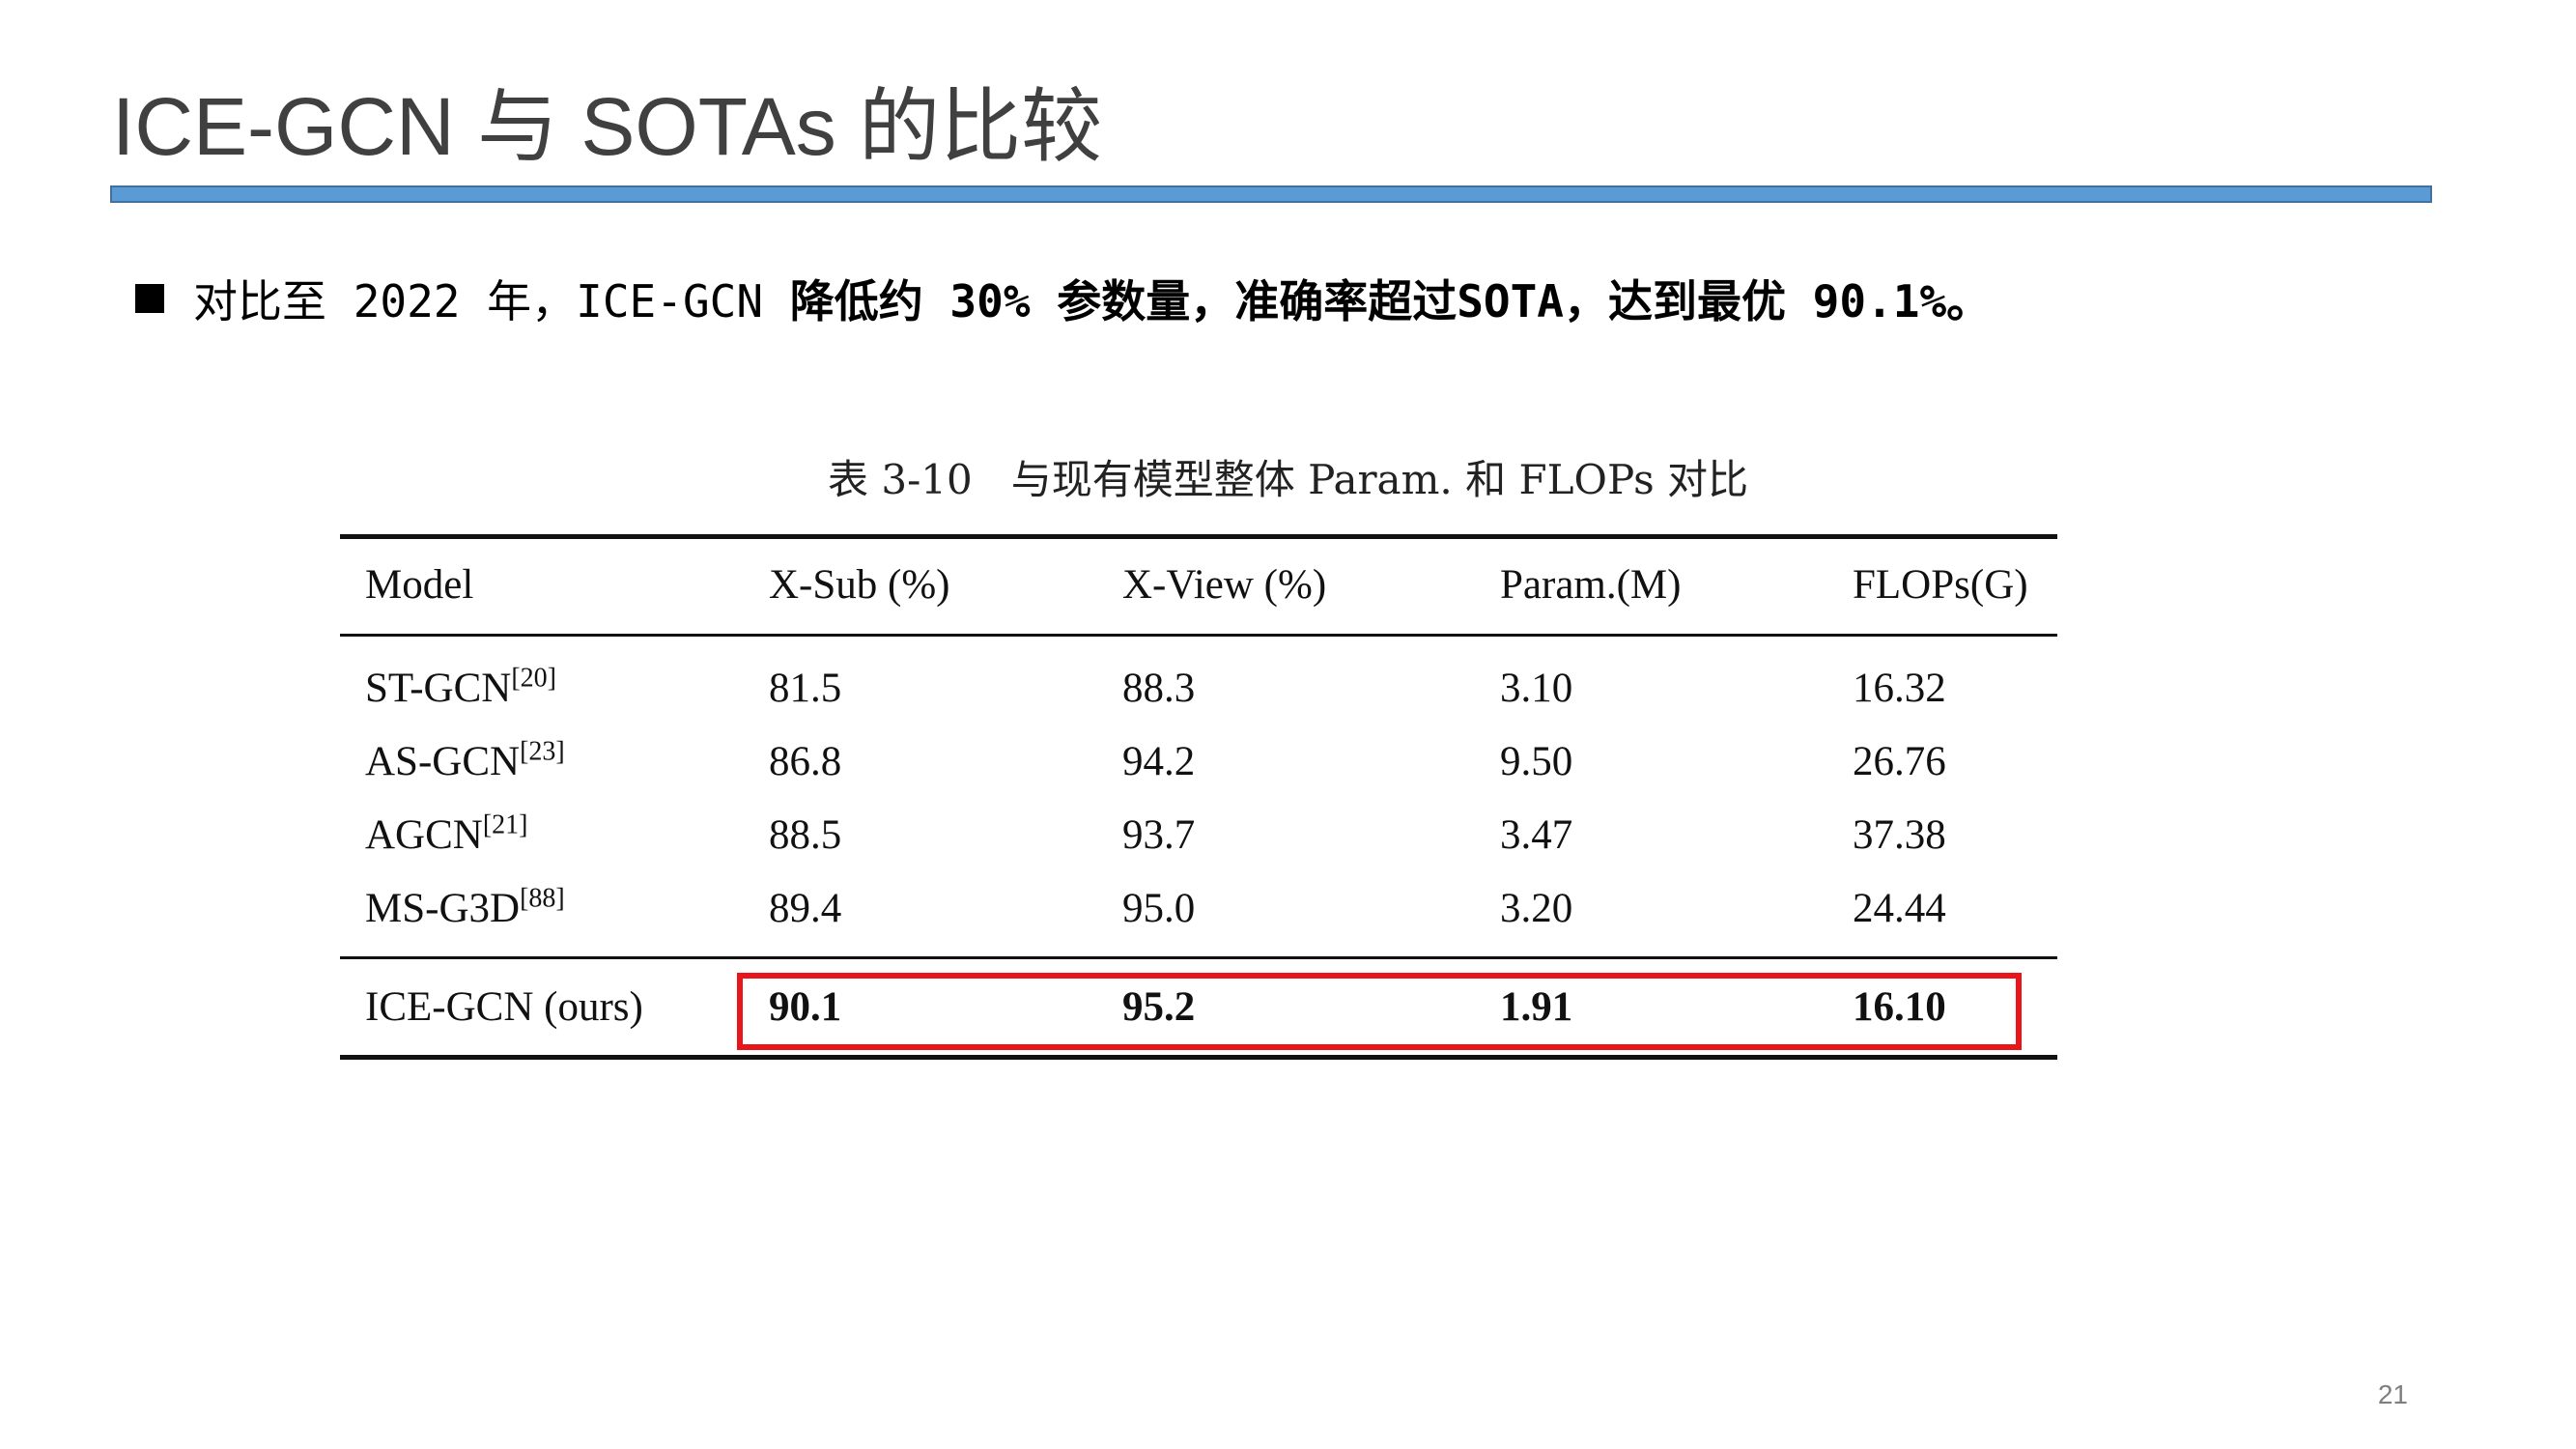  What do you see at coordinates (805, 835) in the screenshot?
I see `xsub-cell: 88.5` at bounding box center [805, 835].